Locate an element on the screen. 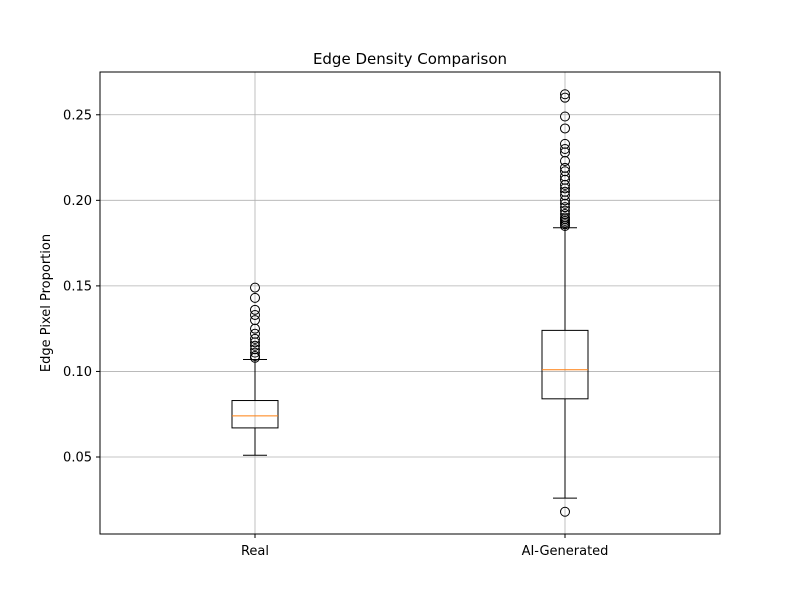 The image size is (800, 600). x-axis-ticks: Real AI-Generated is located at coordinates (424, 546).